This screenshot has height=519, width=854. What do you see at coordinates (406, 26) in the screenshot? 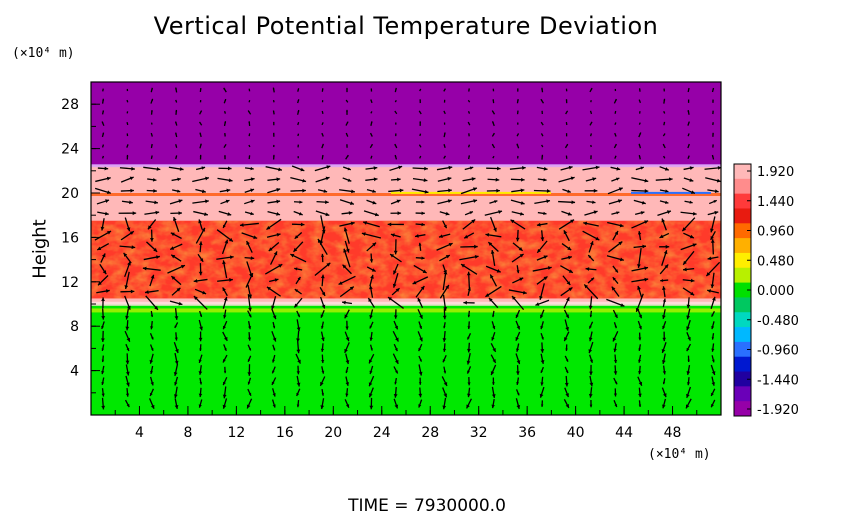
I see `chart-title: Vertical Potential Temperature Deviation` at bounding box center [406, 26].